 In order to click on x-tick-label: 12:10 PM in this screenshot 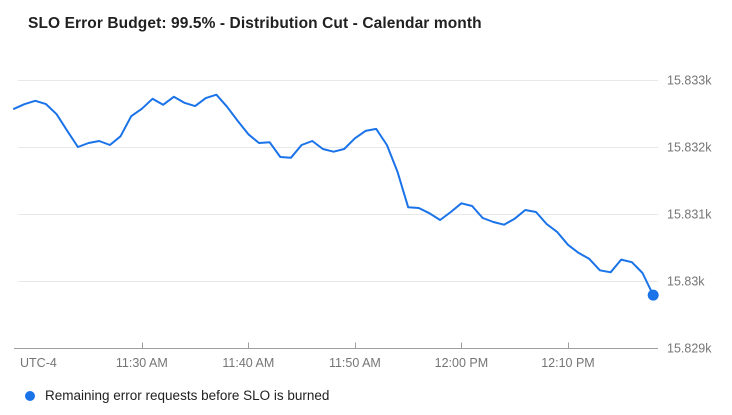, I will do `click(568, 363)`.